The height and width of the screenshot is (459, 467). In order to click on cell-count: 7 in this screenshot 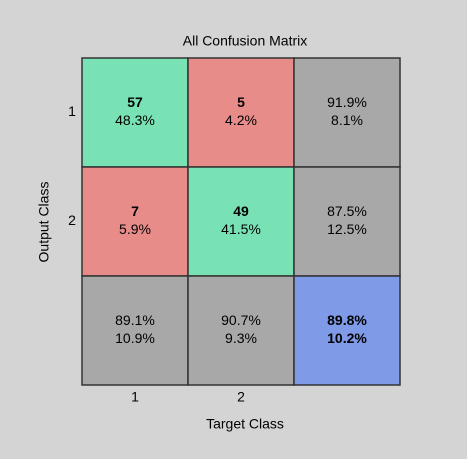, I will do `click(135, 211)`.